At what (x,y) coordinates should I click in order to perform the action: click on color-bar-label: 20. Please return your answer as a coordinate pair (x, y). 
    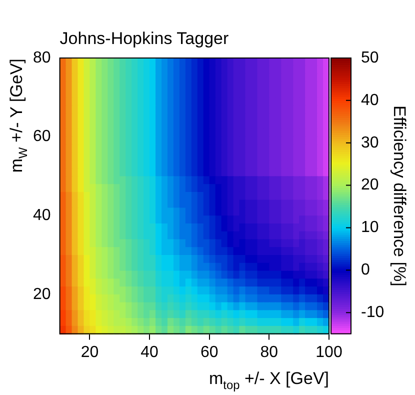
    Looking at the image, I should click on (370, 185).